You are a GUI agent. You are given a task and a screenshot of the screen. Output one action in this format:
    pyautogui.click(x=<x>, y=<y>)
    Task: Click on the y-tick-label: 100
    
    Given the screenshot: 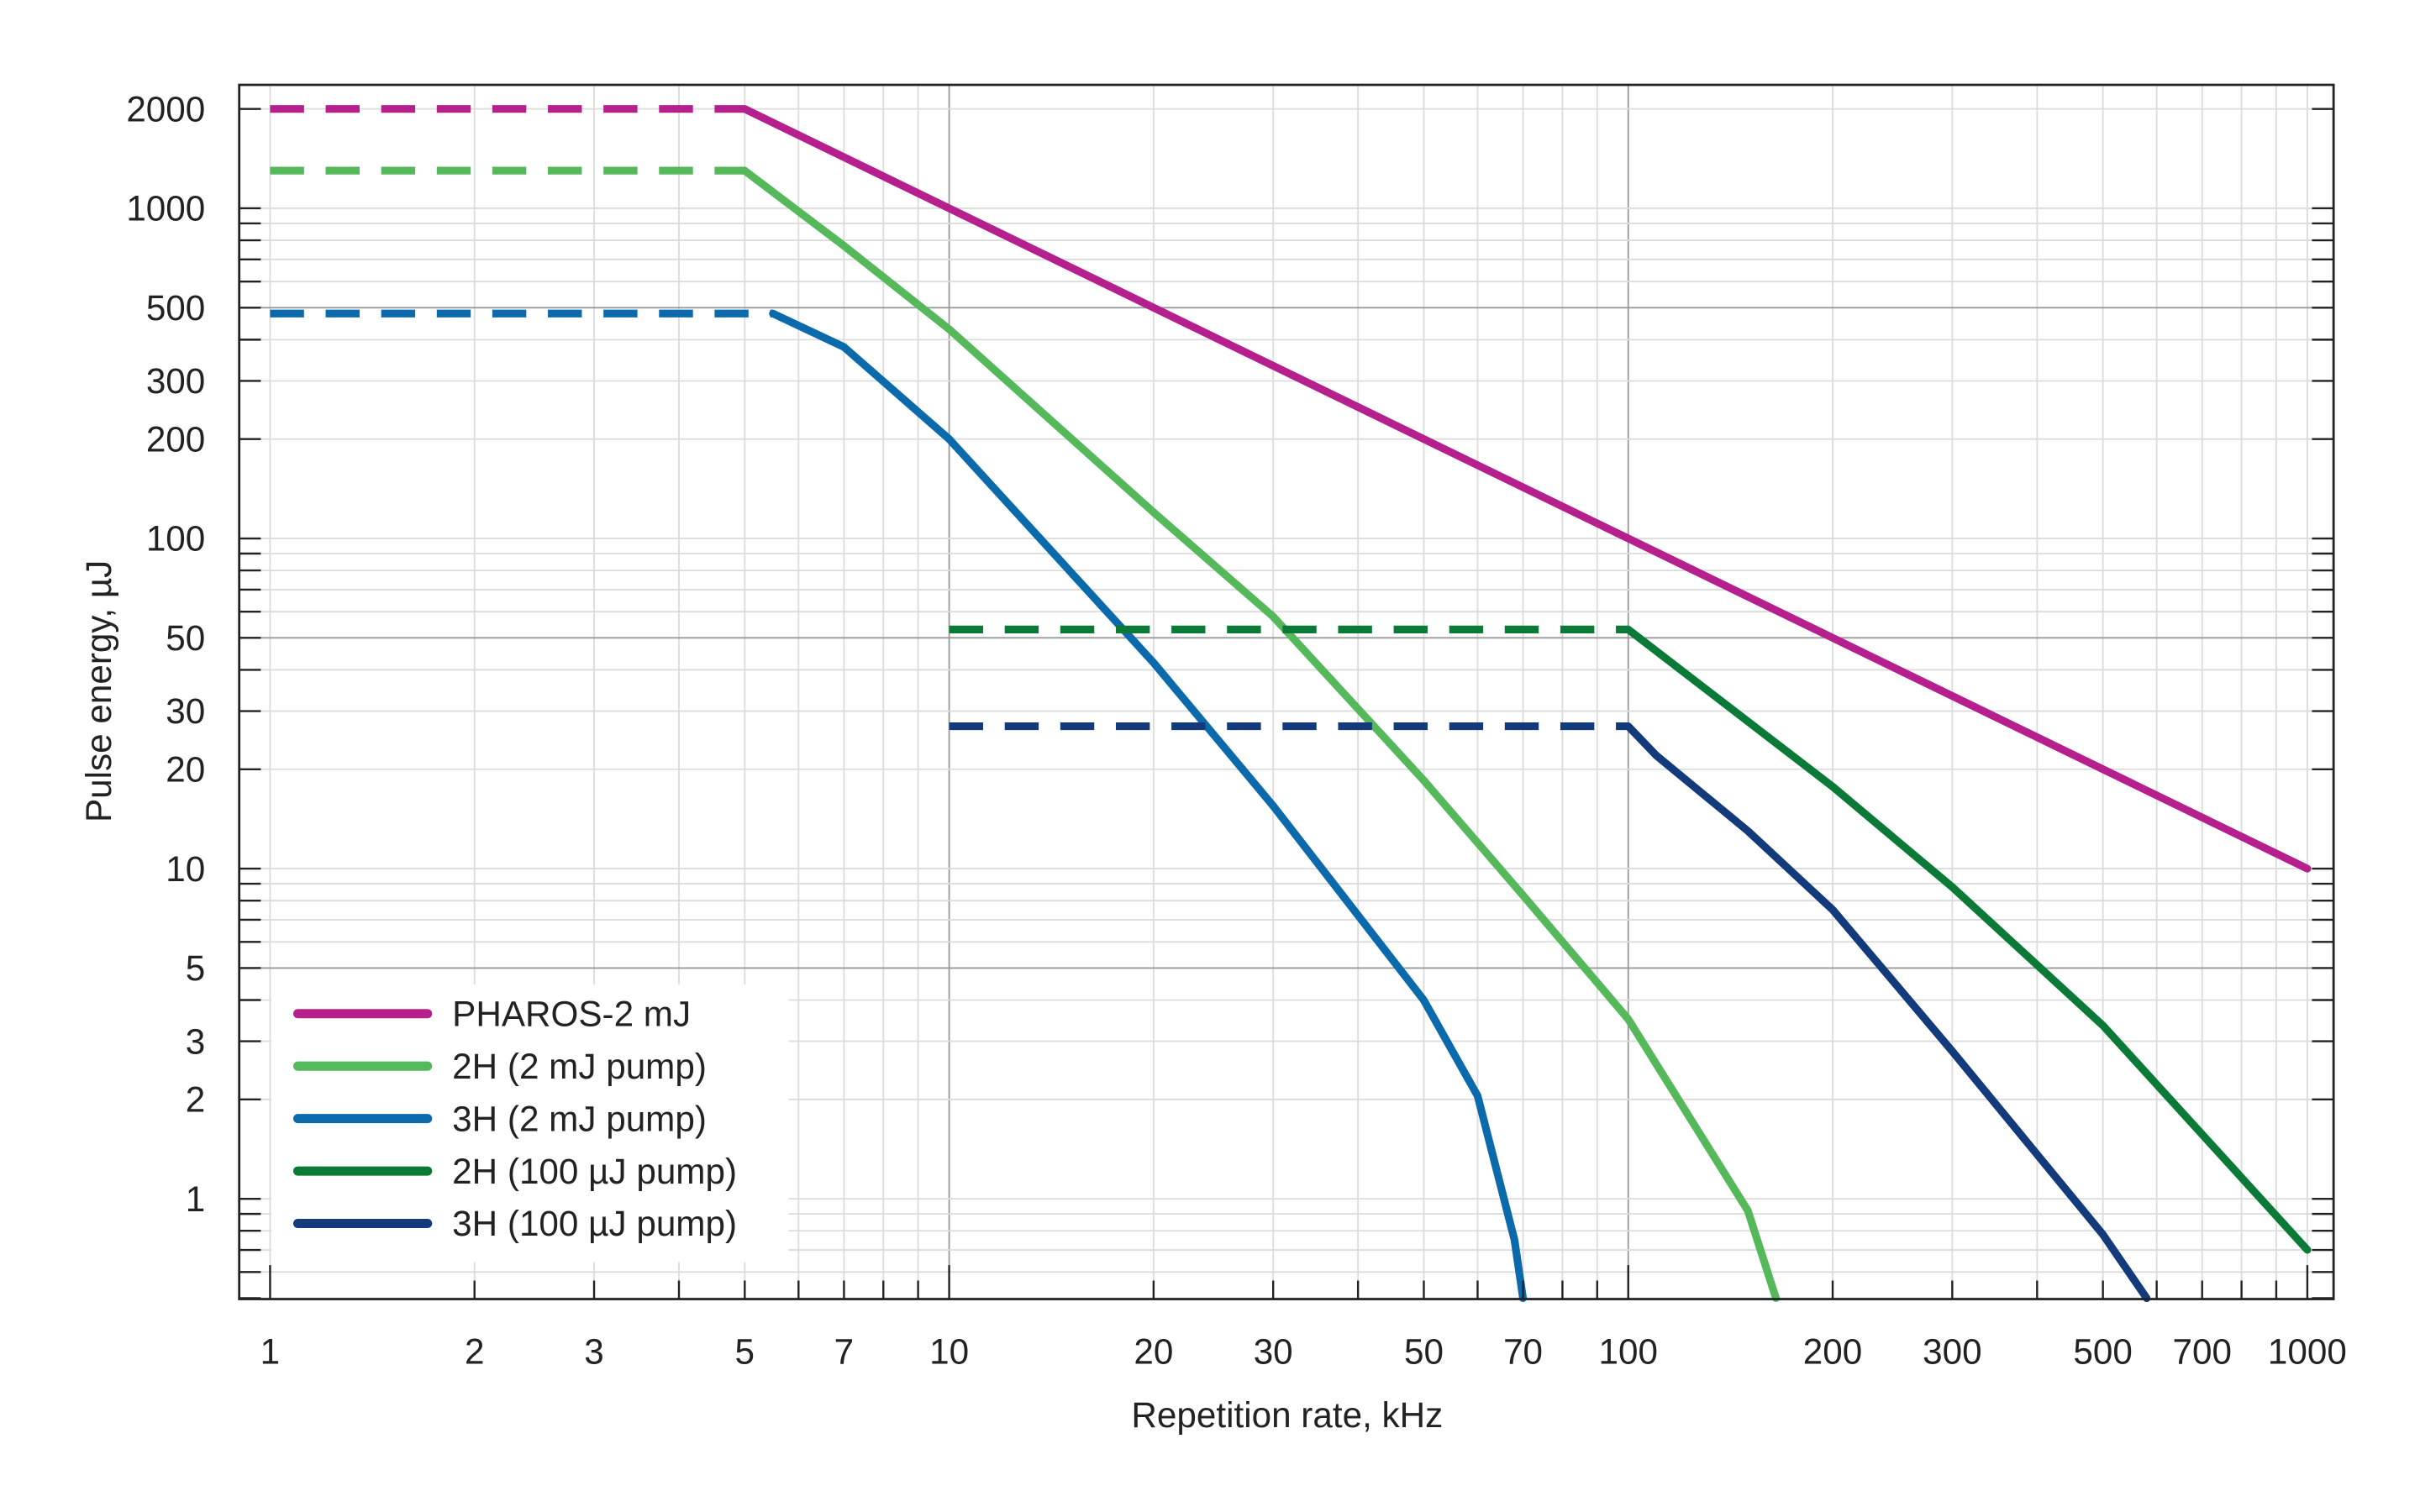 What is the action you would take?
    pyautogui.click(x=176, y=539)
    